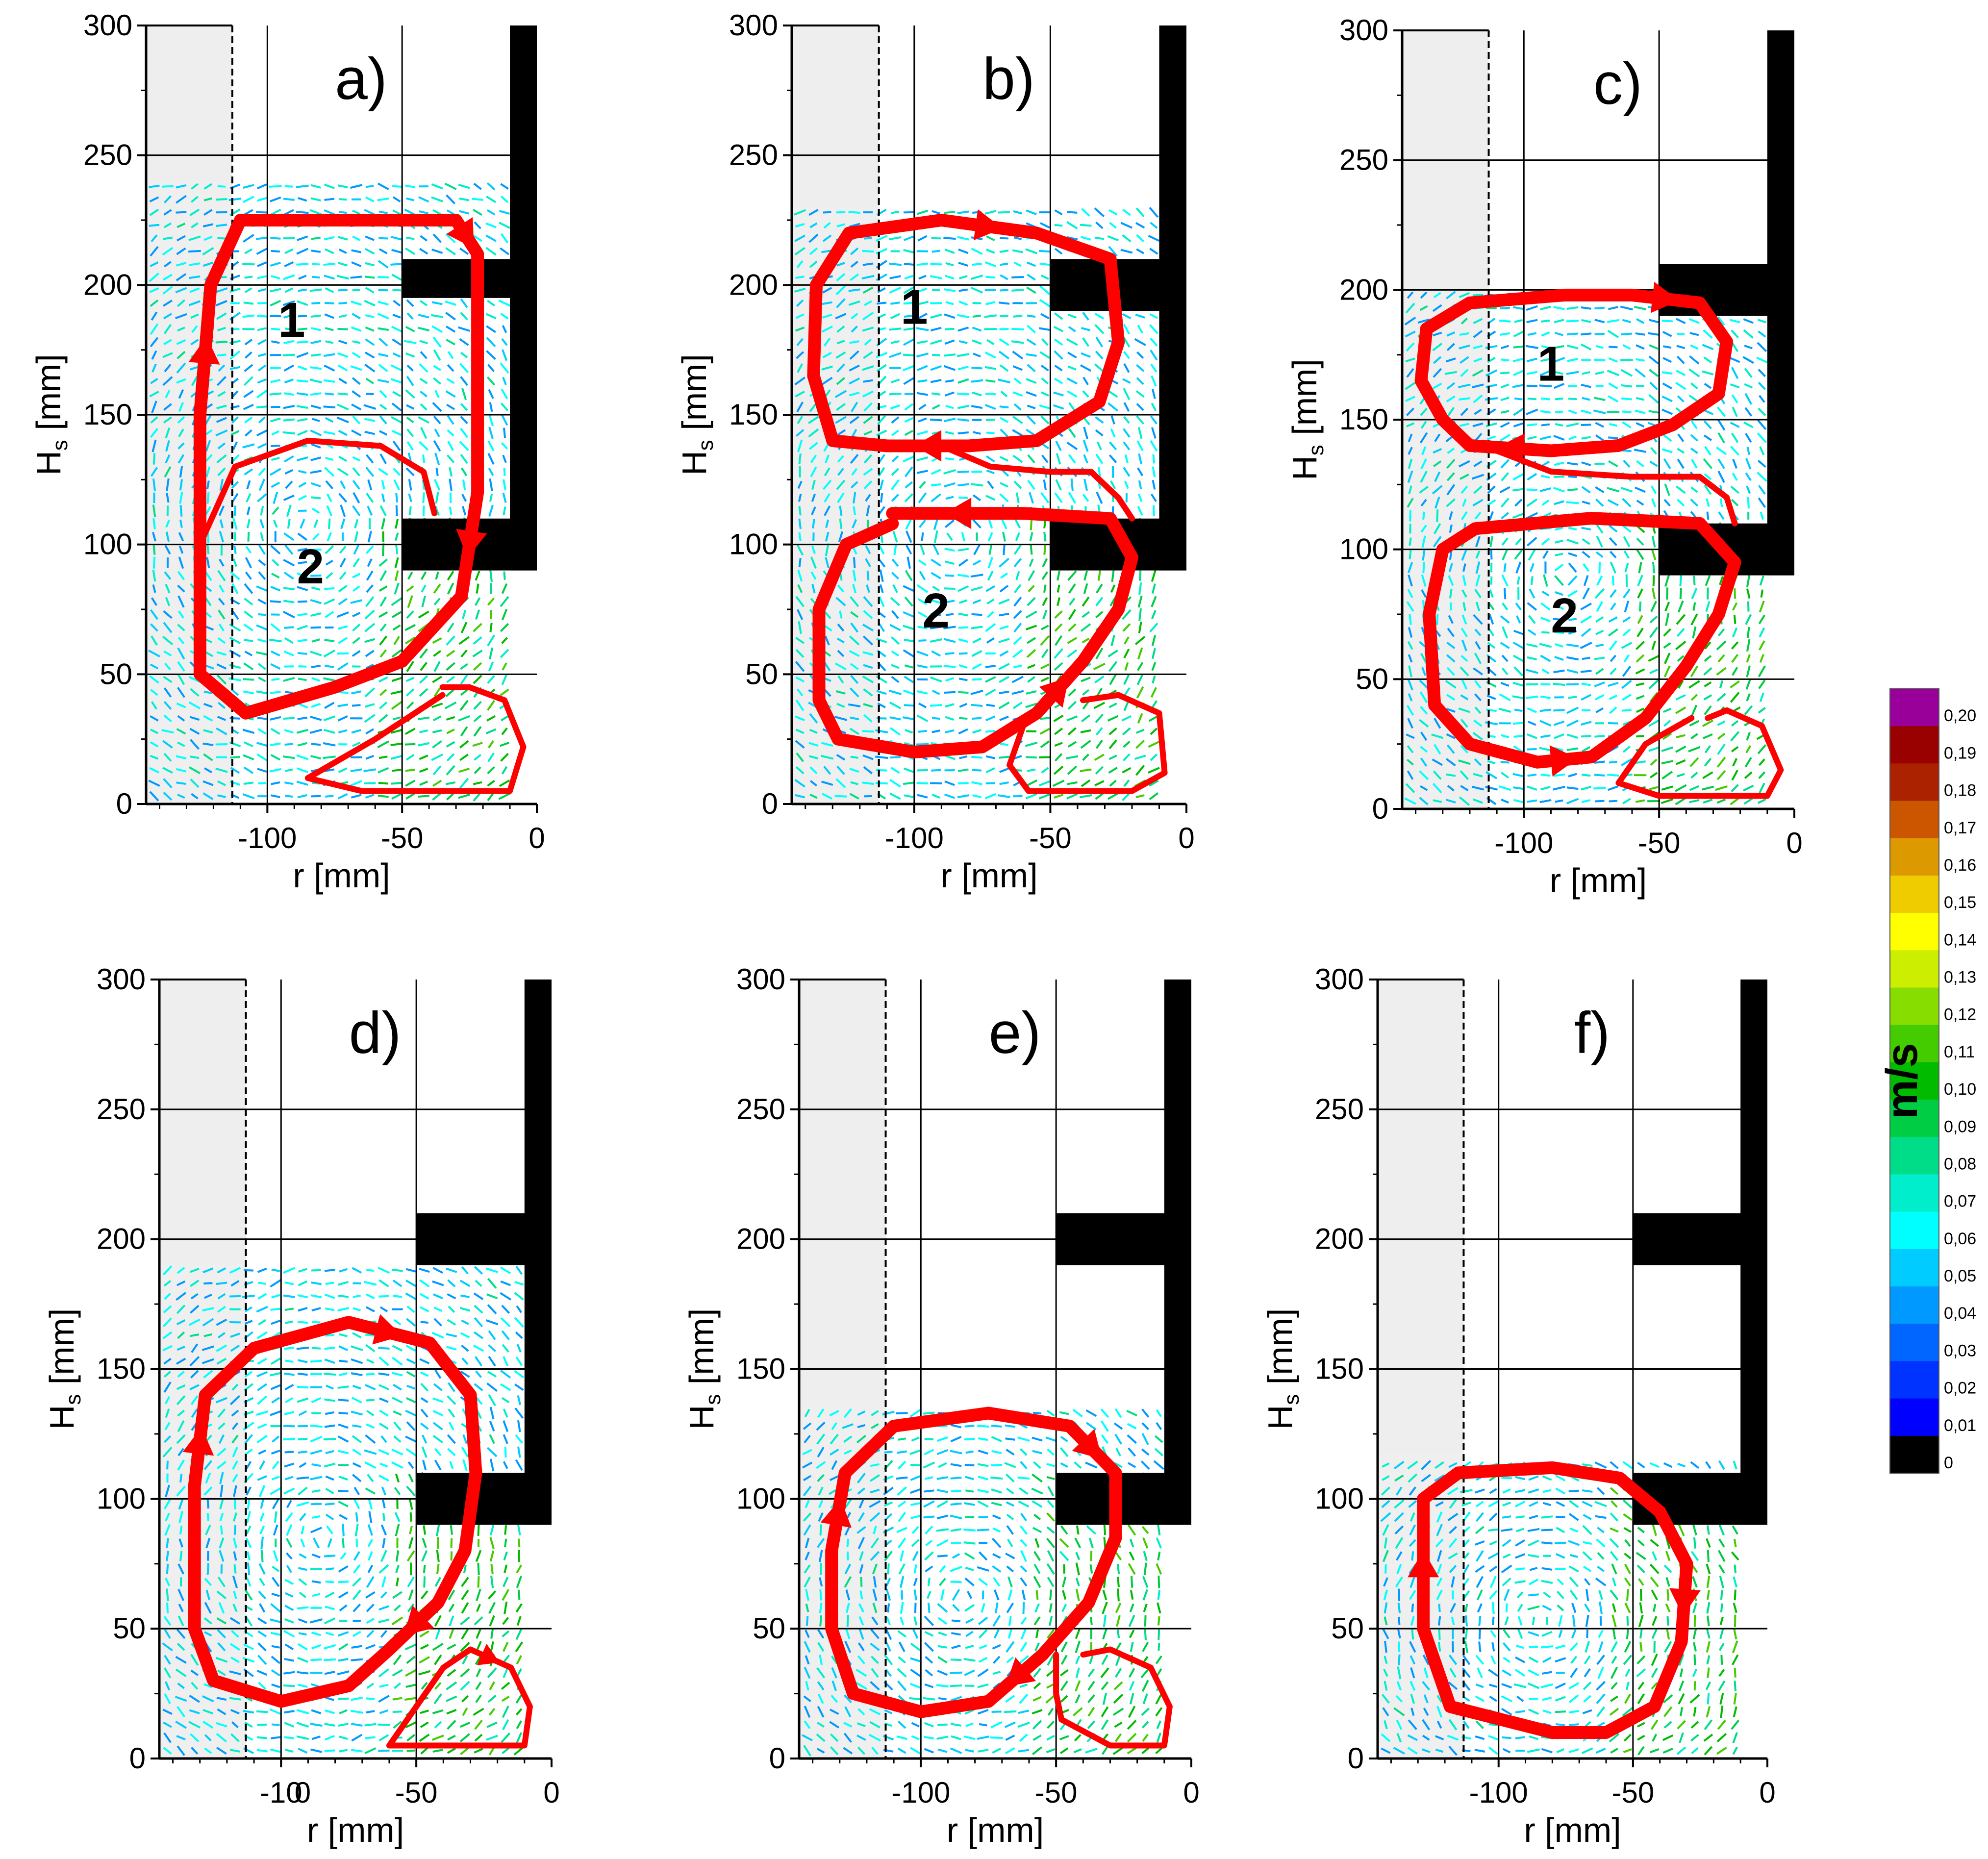 The width and height of the screenshot is (1988, 1859). I want to click on y-tick-label: 100, so click(107, 544).